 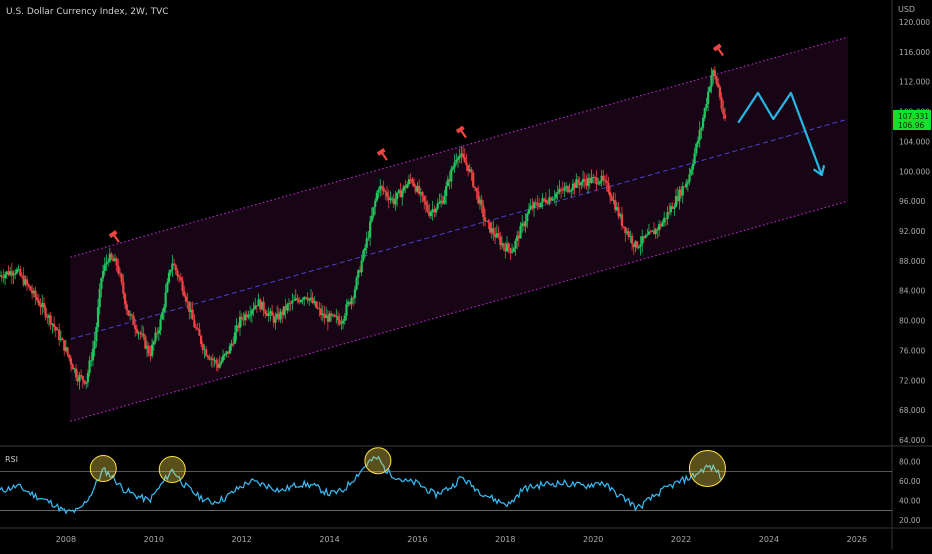 I want to click on time-tick-label: 2020, so click(x=593, y=539).